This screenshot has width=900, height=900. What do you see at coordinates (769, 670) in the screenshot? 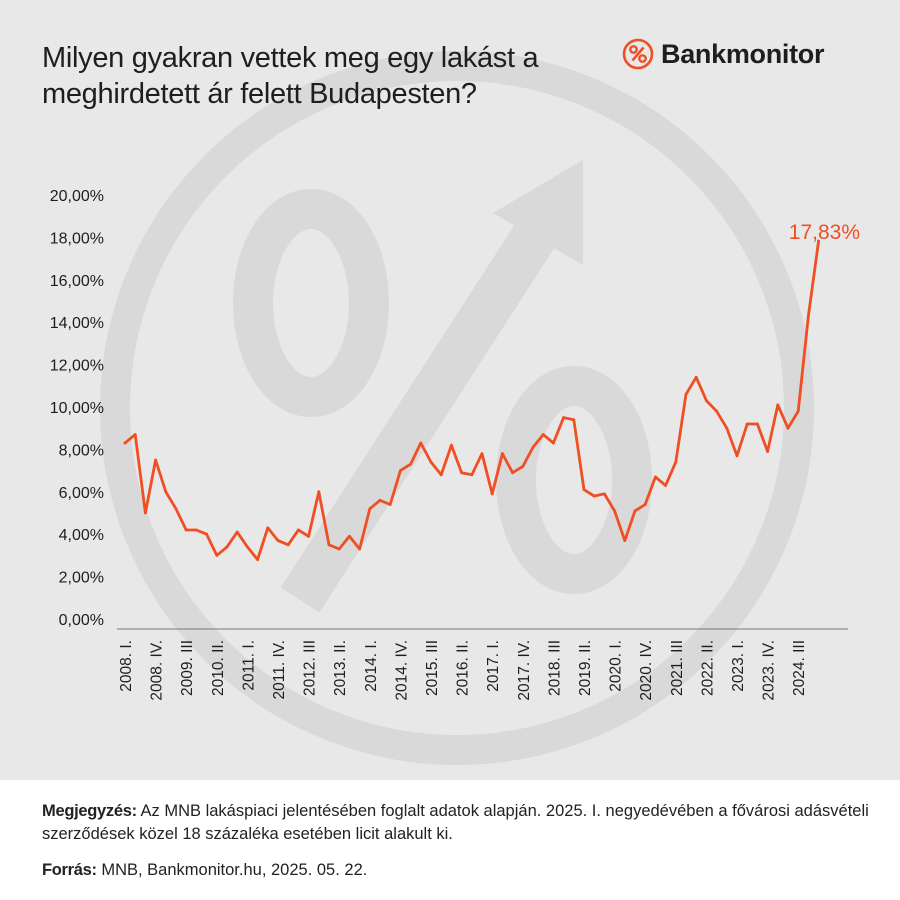
I see `x-tick-label: 2023. IV.` at bounding box center [769, 670].